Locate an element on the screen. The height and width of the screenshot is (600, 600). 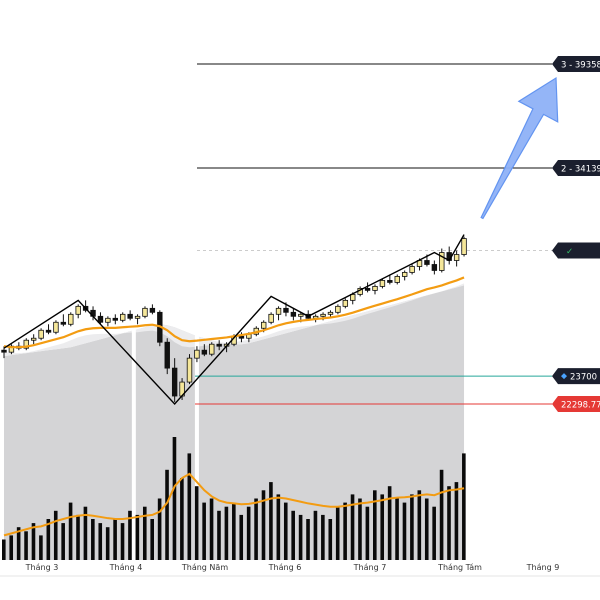
level-label-2: ✓ is located at coordinates (576, 250).